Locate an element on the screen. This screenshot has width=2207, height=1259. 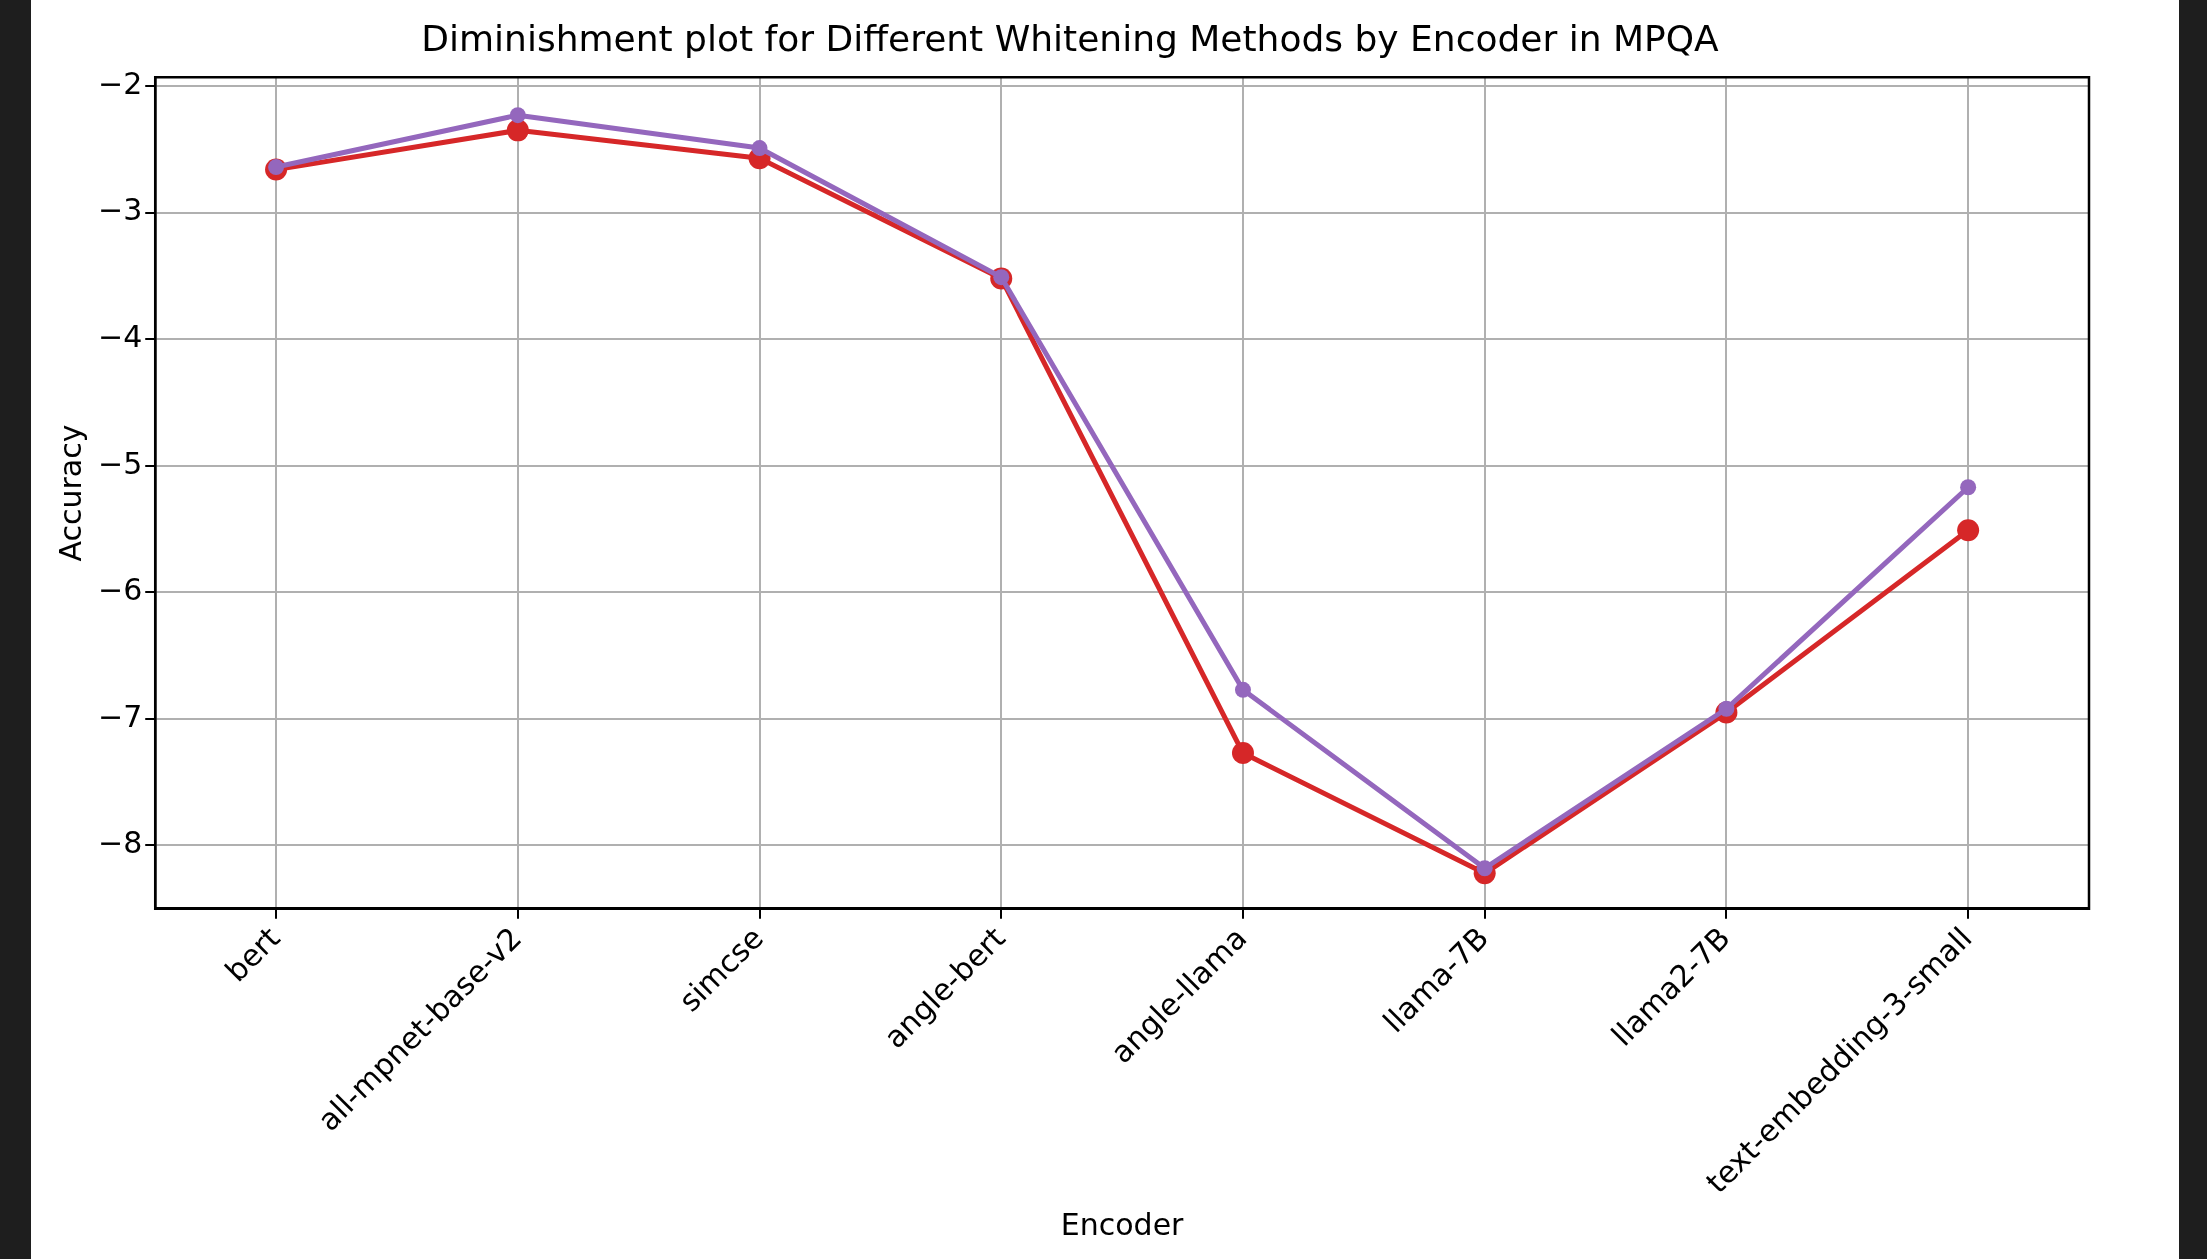
y-tick-label: −5 is located at coordinates (120, 463).